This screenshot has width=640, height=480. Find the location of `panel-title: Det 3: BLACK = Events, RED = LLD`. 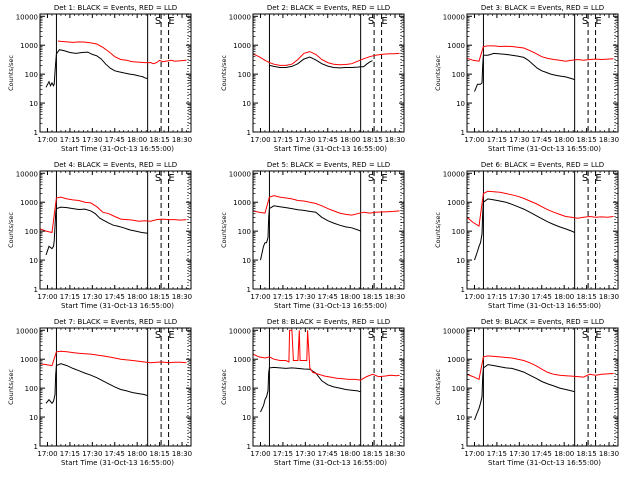

panel-title: Det 3: BLACK = Events, RED = LLD is located at coordinates (542, 8).